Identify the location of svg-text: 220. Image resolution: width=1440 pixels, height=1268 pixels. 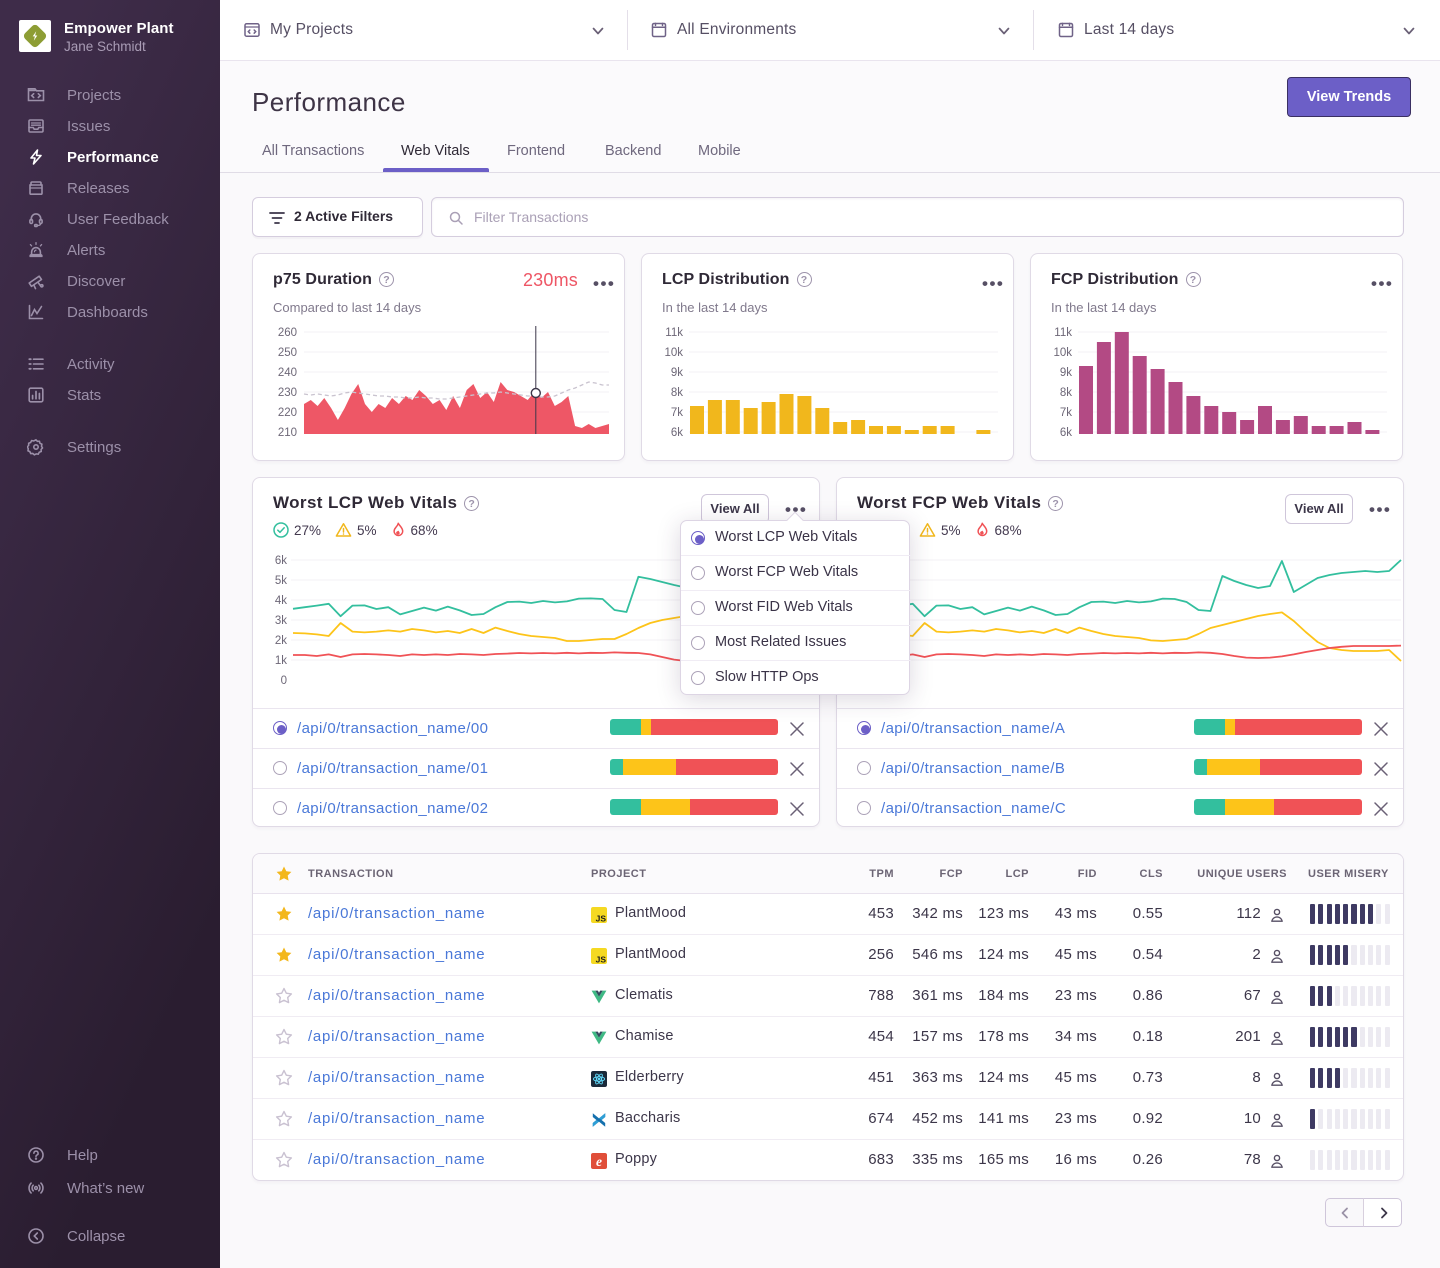
(287, 413).